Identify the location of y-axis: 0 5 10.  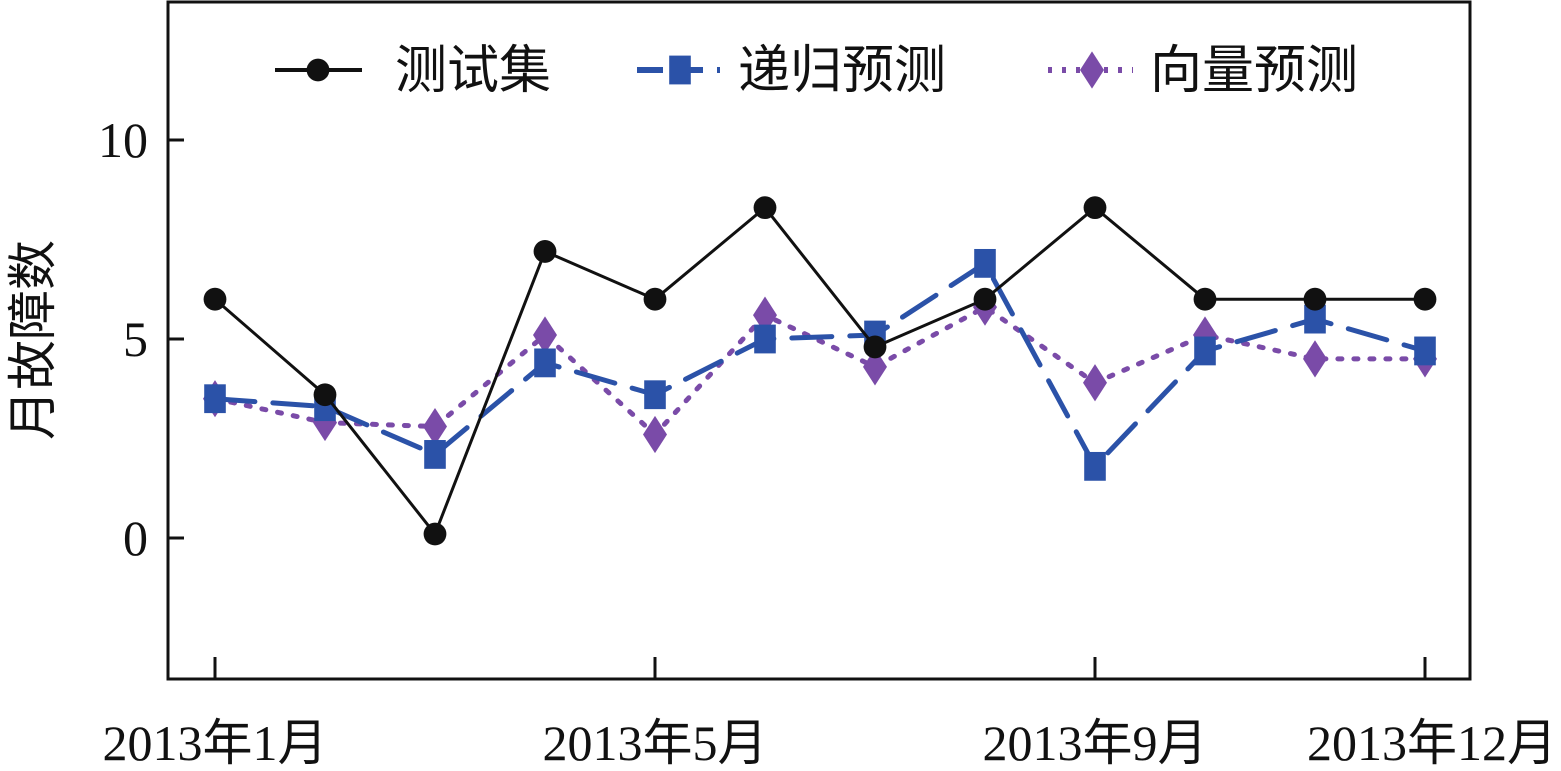
(141, 339).